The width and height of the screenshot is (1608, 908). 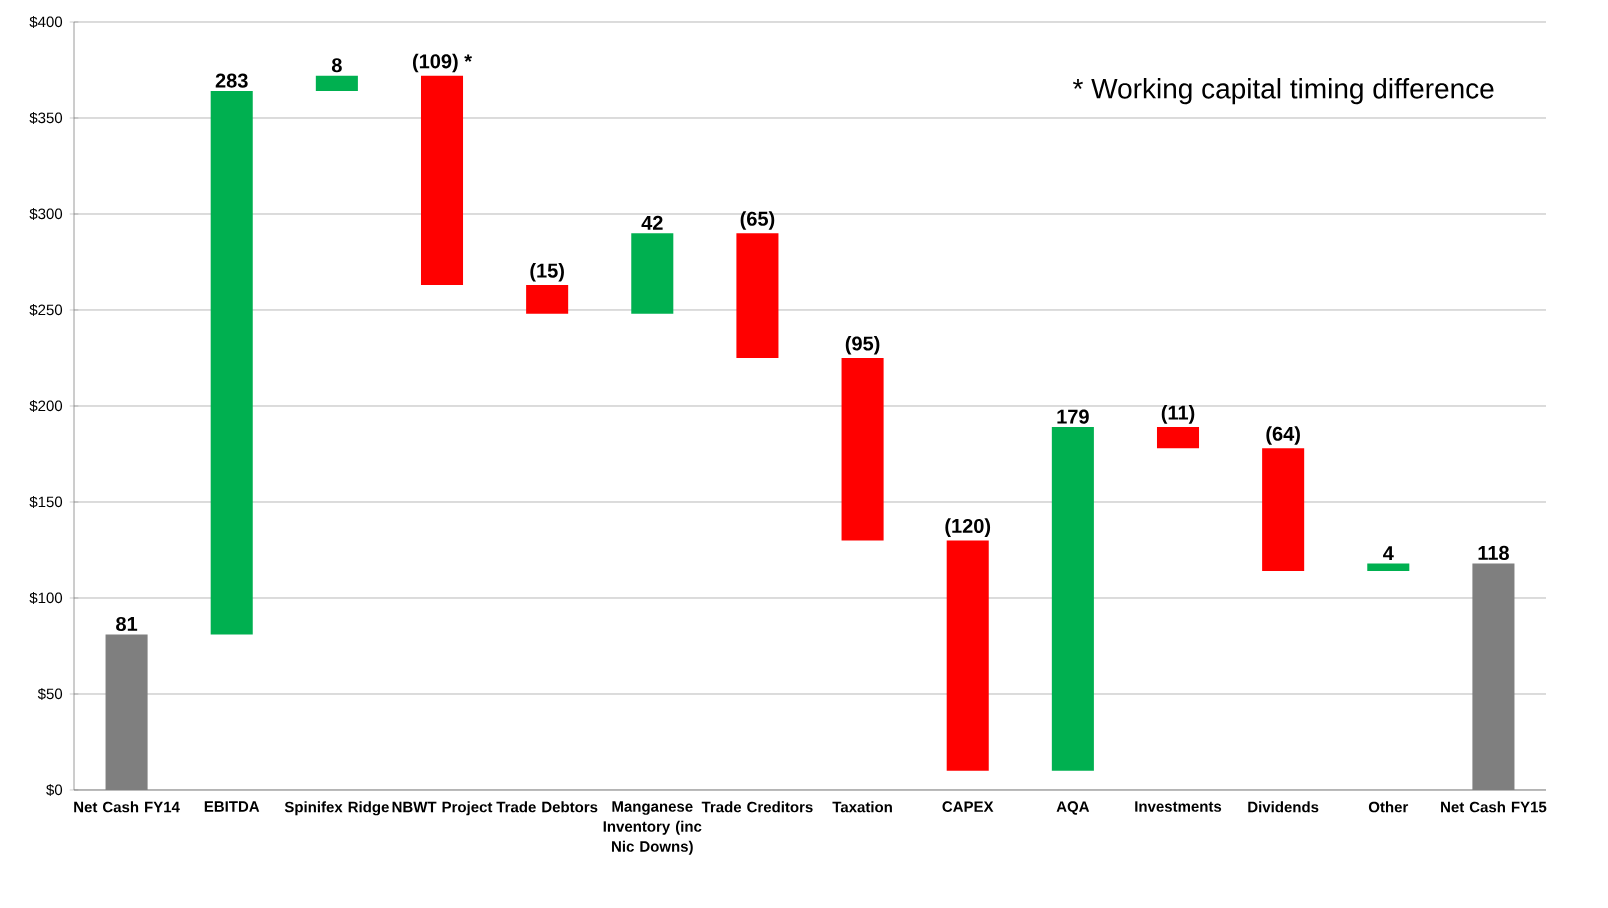 I want to click on annotation: * Working capital timing difference, so click(x=1283, y=91).